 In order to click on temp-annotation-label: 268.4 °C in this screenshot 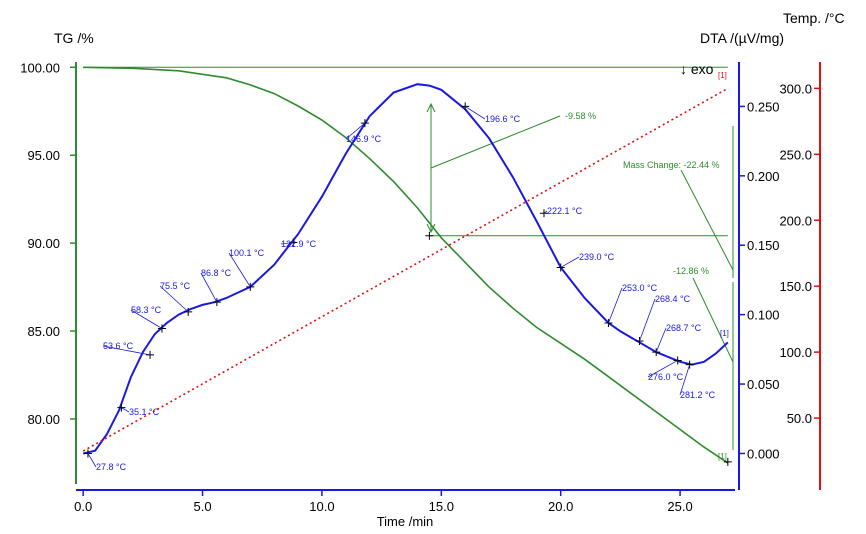, I will do `click(673, 299)`.